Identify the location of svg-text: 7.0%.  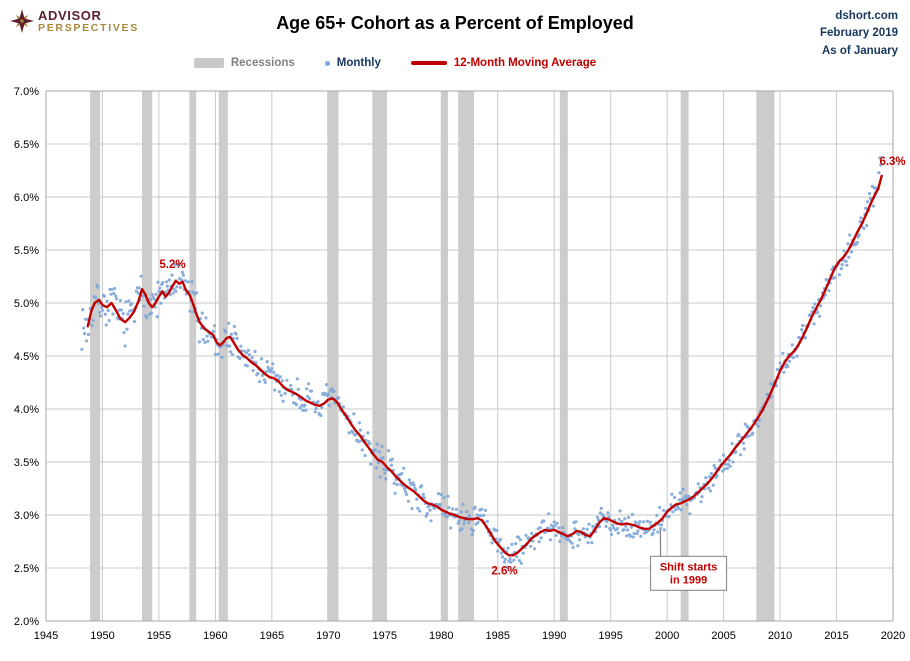
(26, 92).